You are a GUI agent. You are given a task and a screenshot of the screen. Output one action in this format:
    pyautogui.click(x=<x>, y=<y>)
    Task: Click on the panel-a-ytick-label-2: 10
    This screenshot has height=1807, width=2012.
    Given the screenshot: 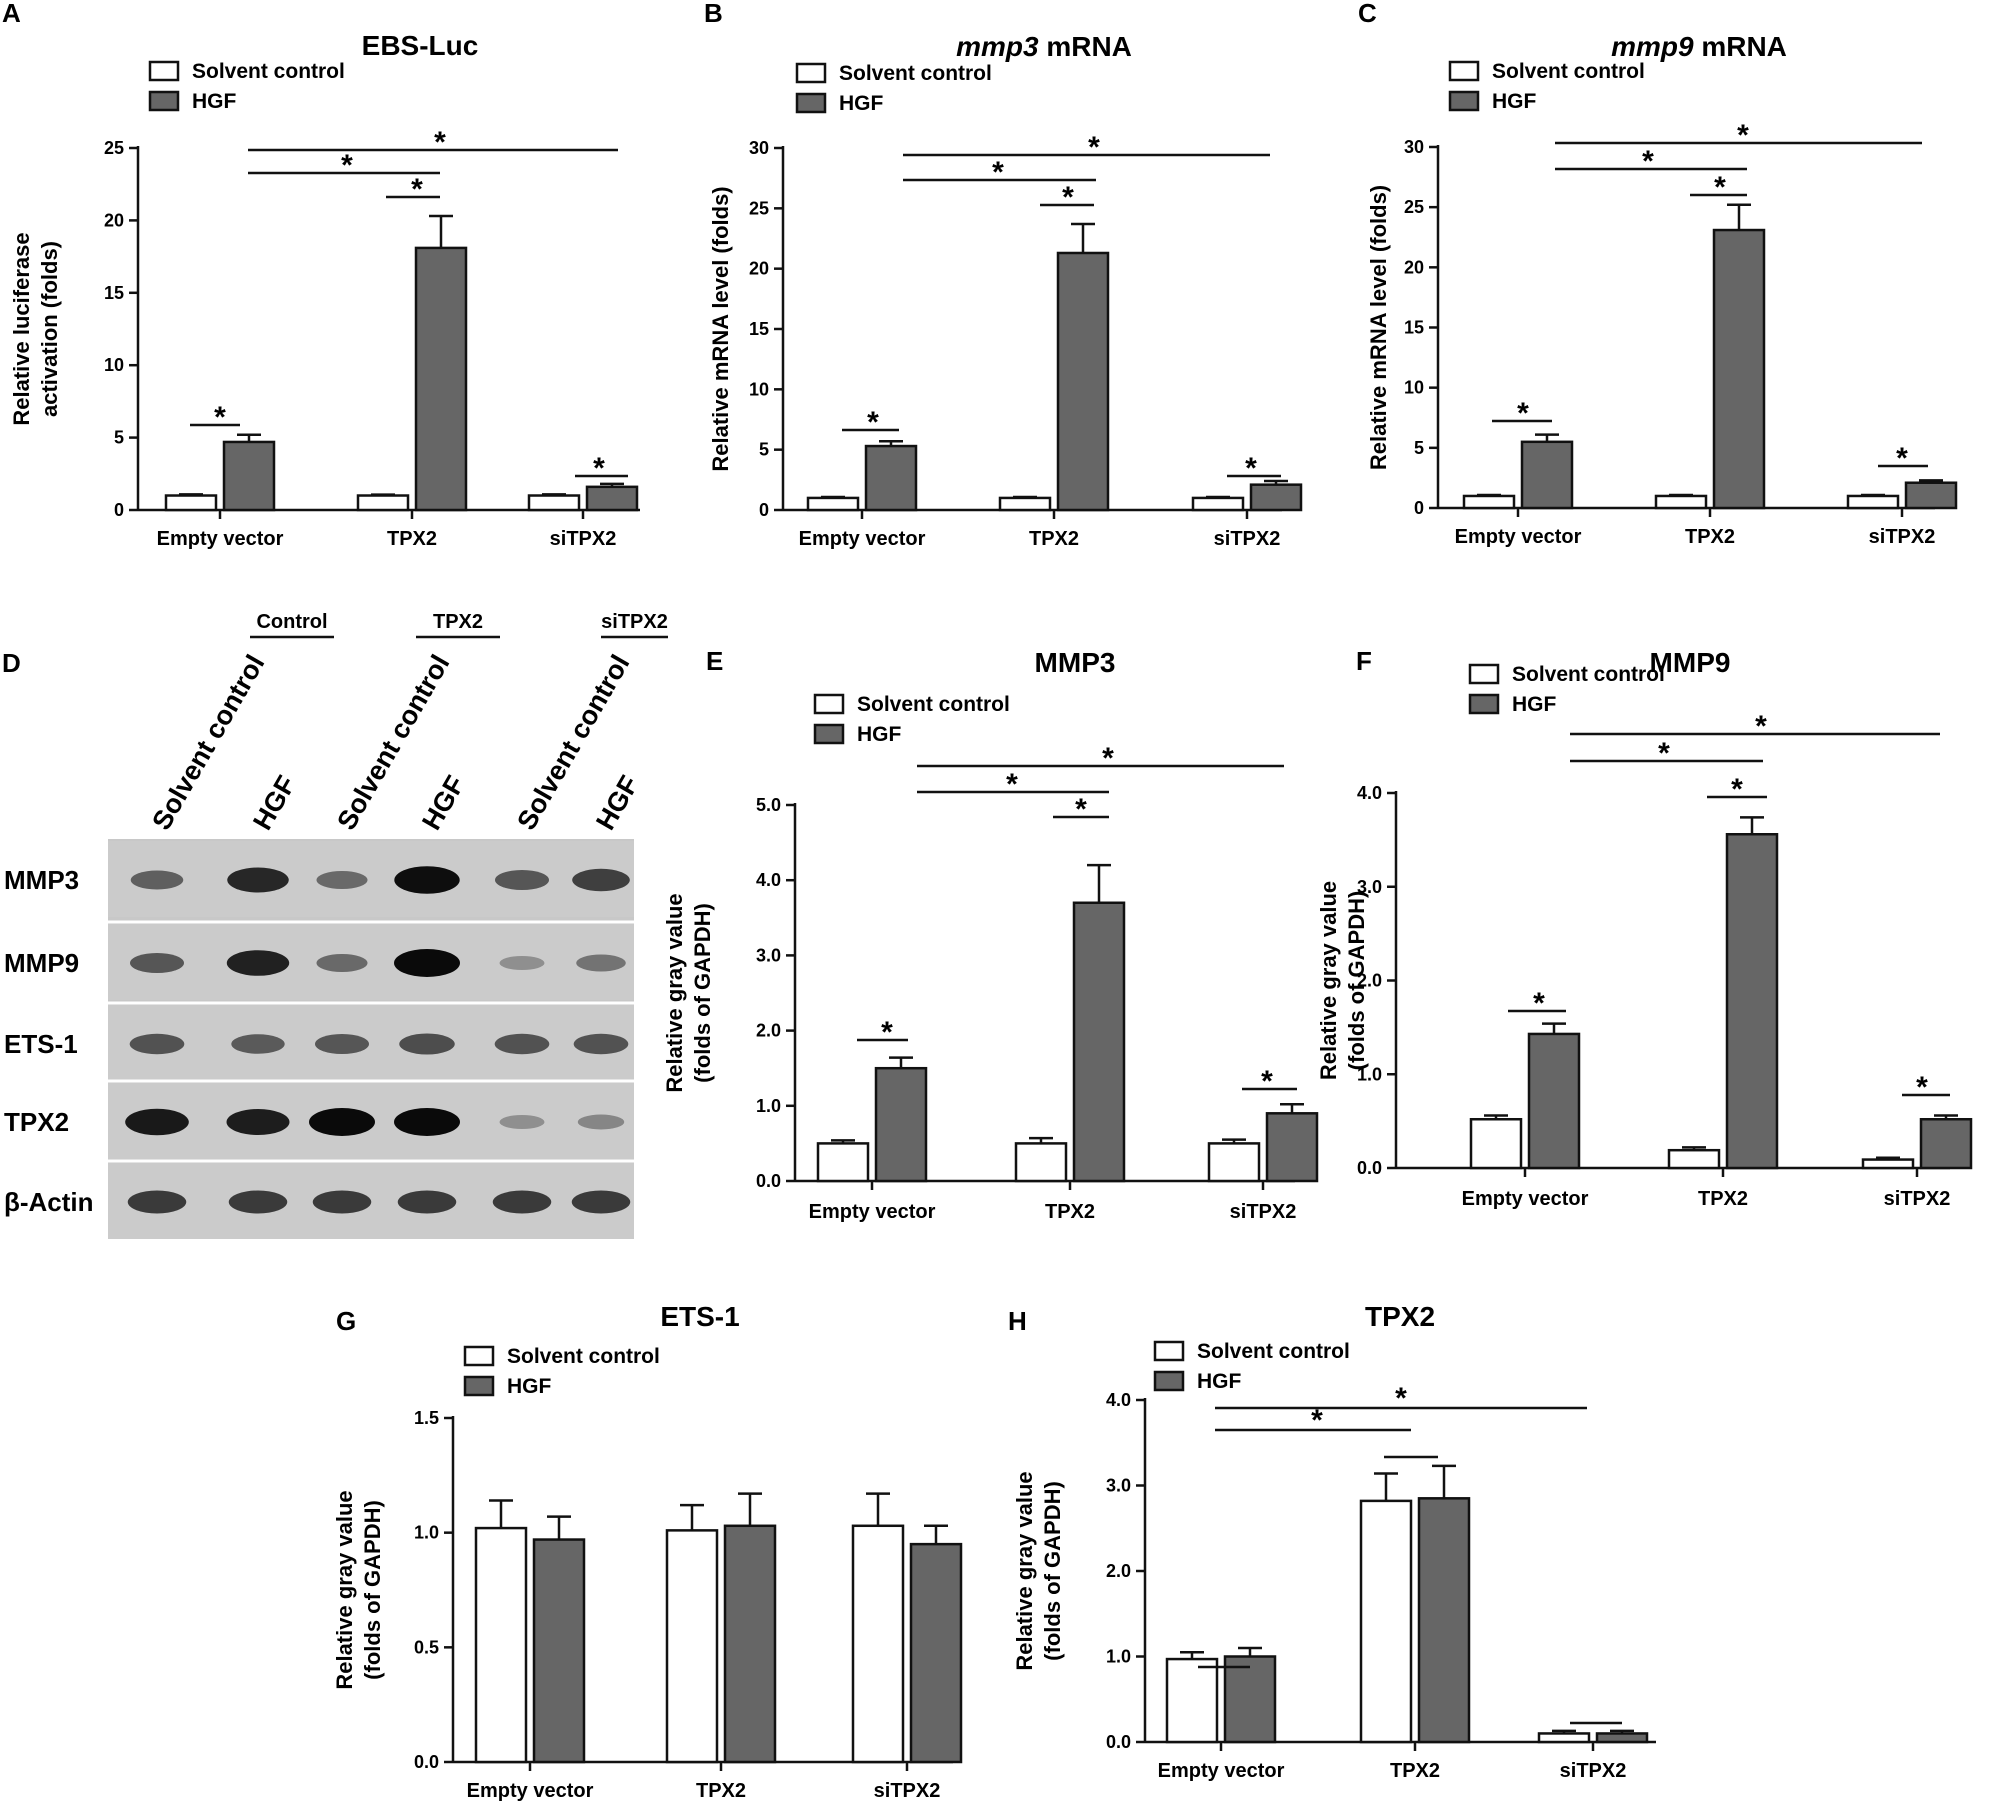 What is the action you would take?
    pyautogui.click(x=114, y=365)
    